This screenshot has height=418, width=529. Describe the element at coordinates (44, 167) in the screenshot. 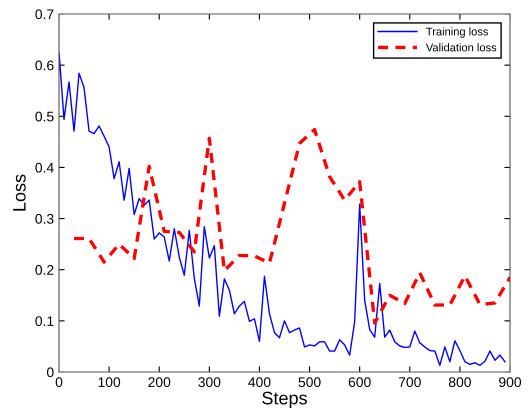

I see `y-tick-label: 0.4` at that location.